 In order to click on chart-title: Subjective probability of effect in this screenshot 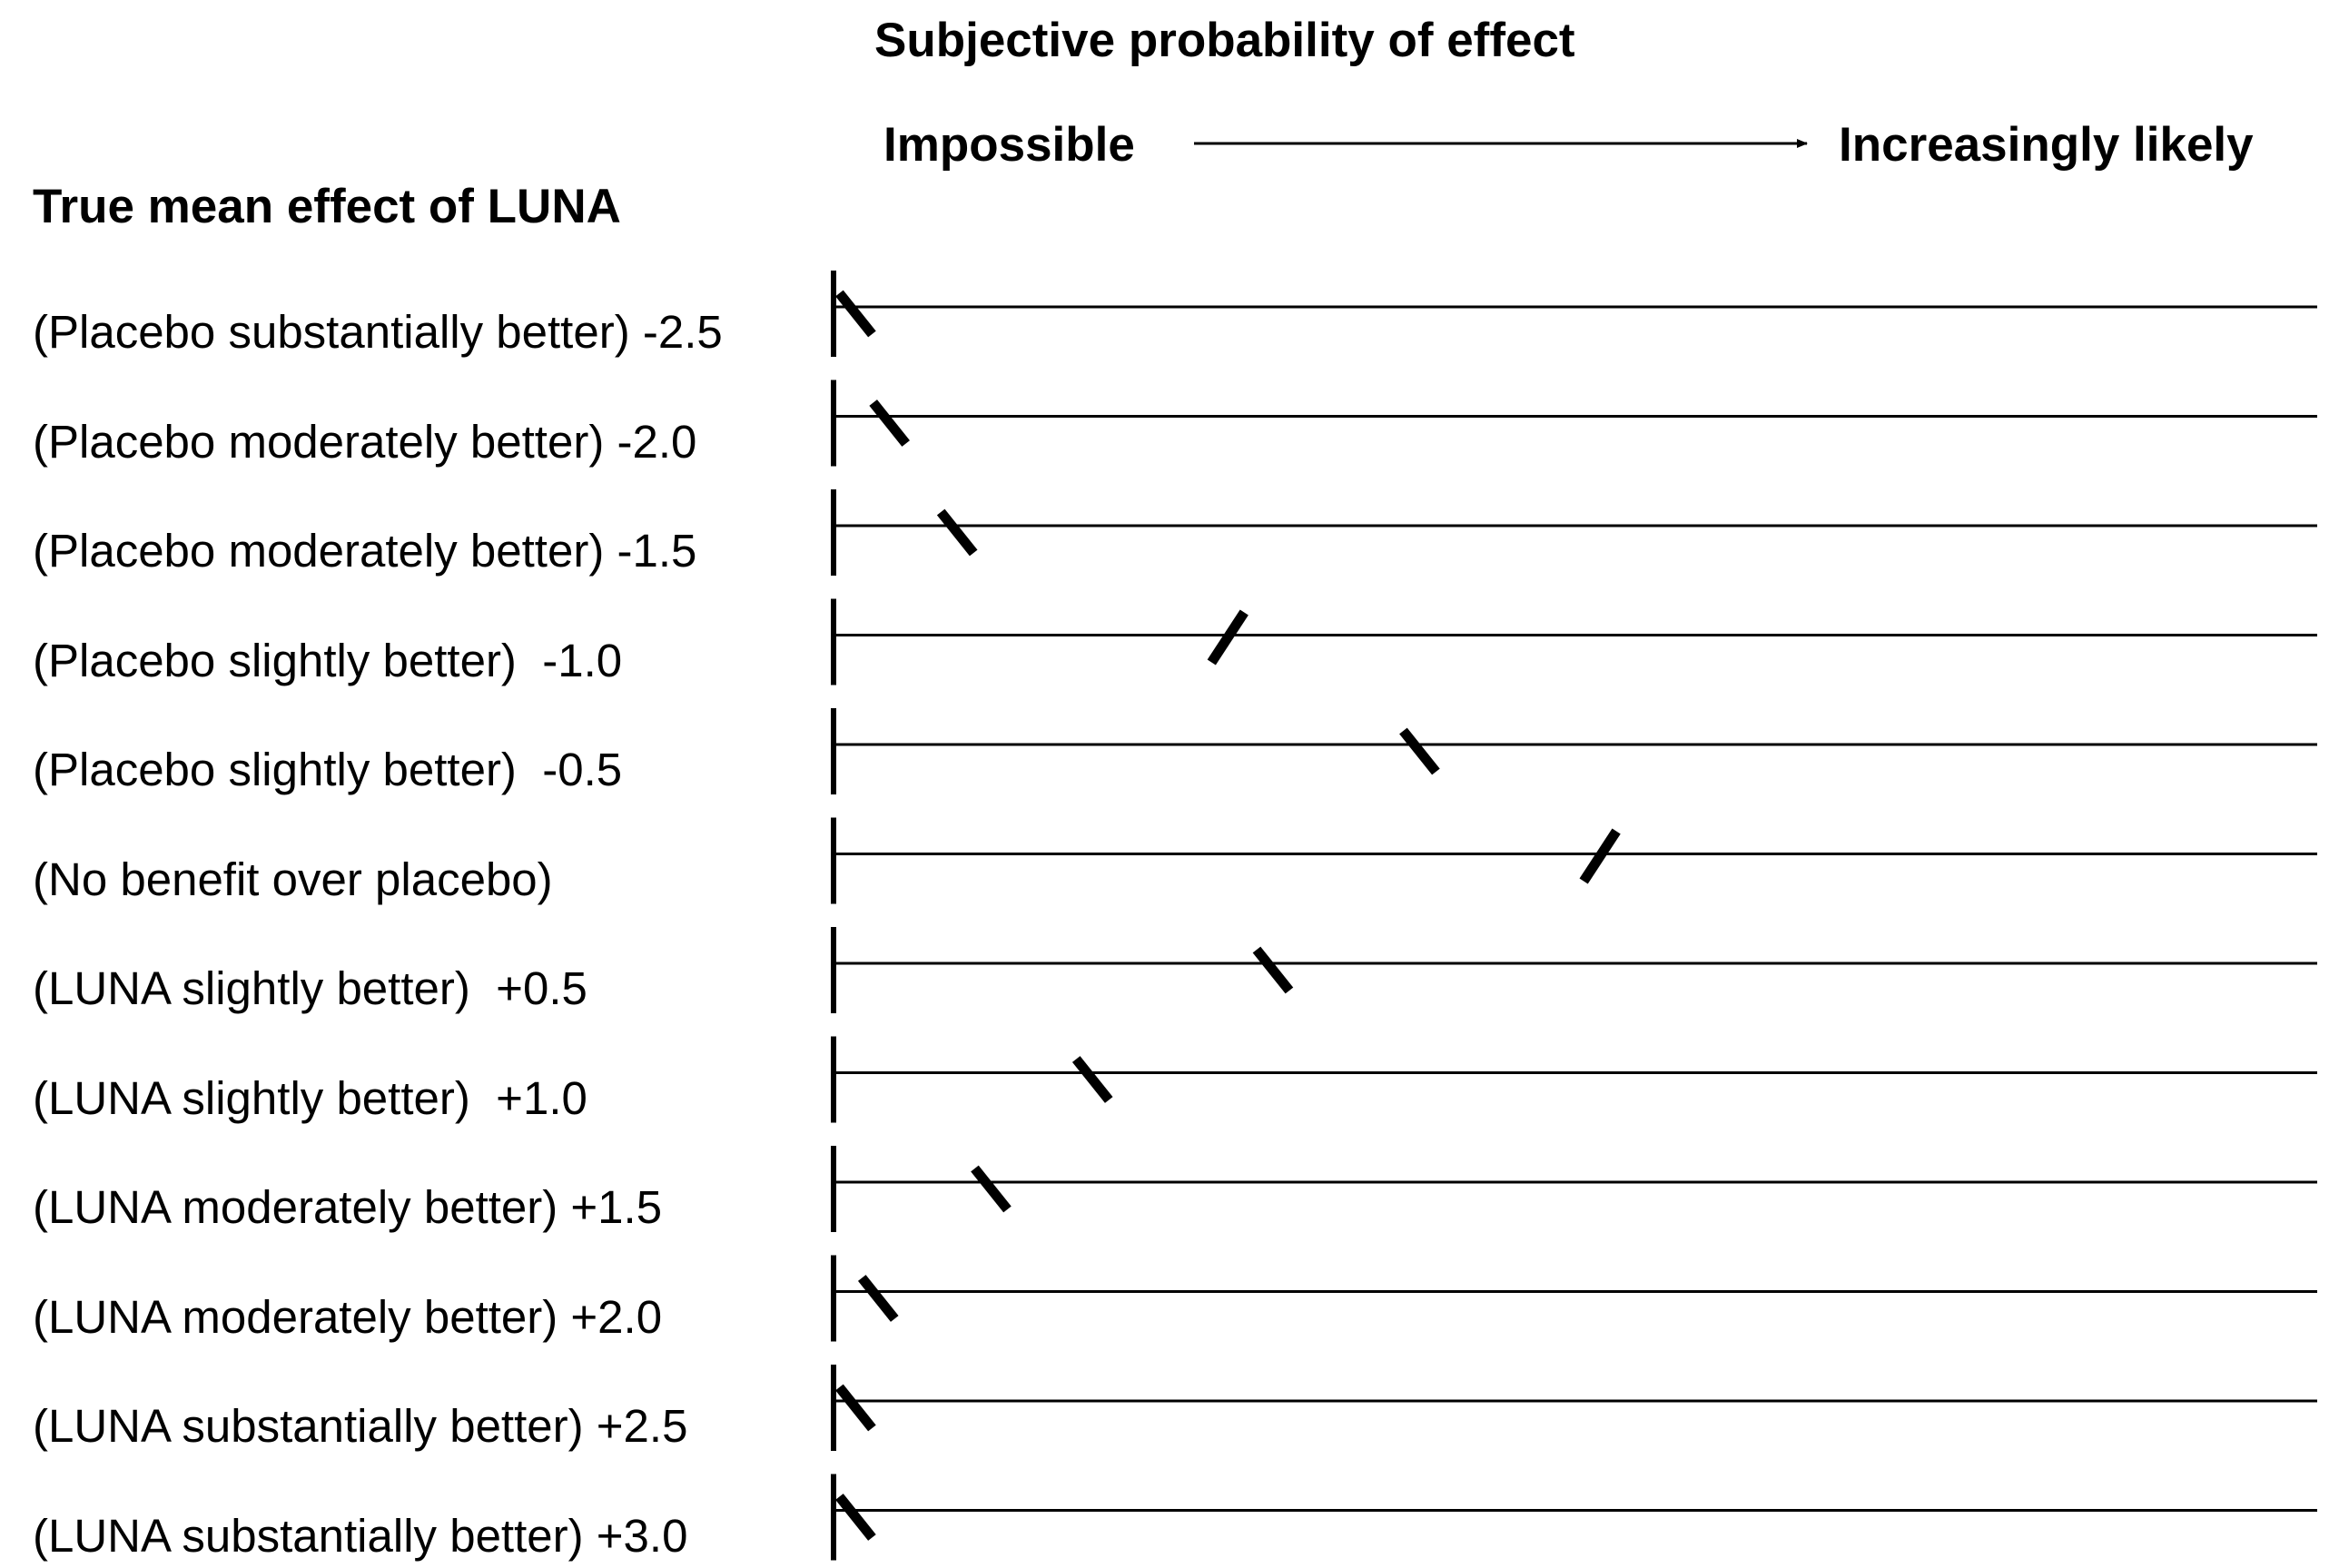, I will do `click(1225, 40)`.